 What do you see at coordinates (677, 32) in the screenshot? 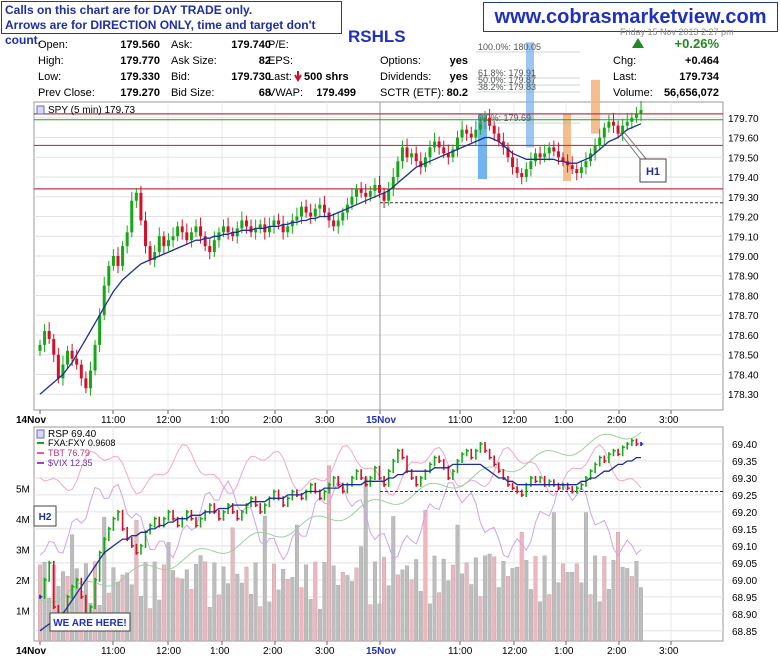
I see `header-time: Friday 15 Nov 2013 2:27 pm` at bounding box center [677, 32].